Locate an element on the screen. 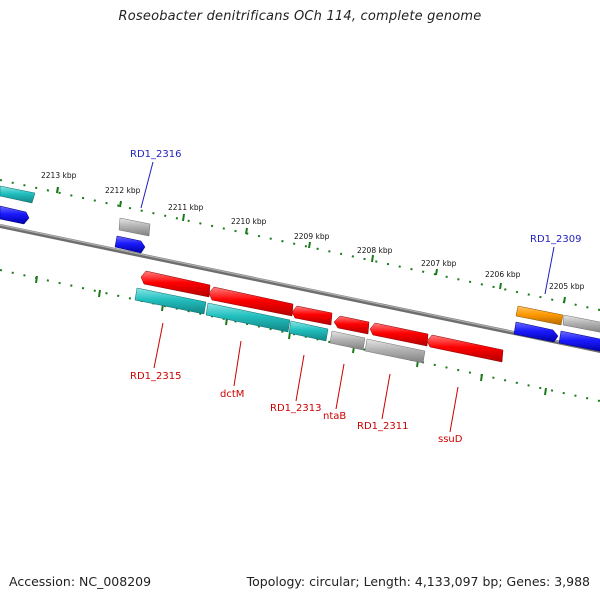 This screenshot has height=600, width=600. scale-label: 2210 kbp is located at coordinates (249, 221).